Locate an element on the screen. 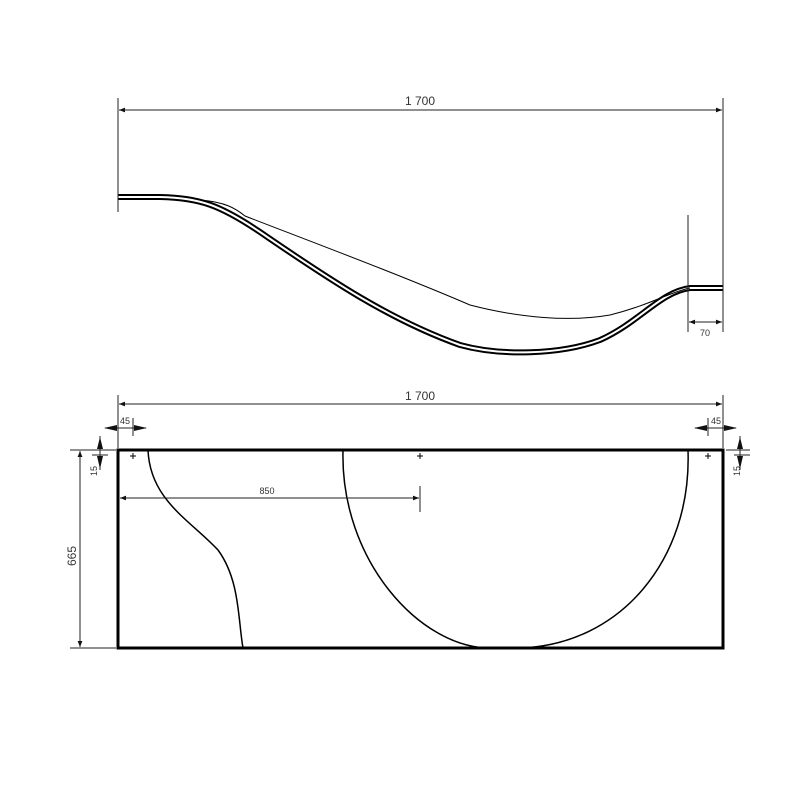 This screenshot has width=800, height=800. label-left-offset: 45 is located at coordinates (125, 421).